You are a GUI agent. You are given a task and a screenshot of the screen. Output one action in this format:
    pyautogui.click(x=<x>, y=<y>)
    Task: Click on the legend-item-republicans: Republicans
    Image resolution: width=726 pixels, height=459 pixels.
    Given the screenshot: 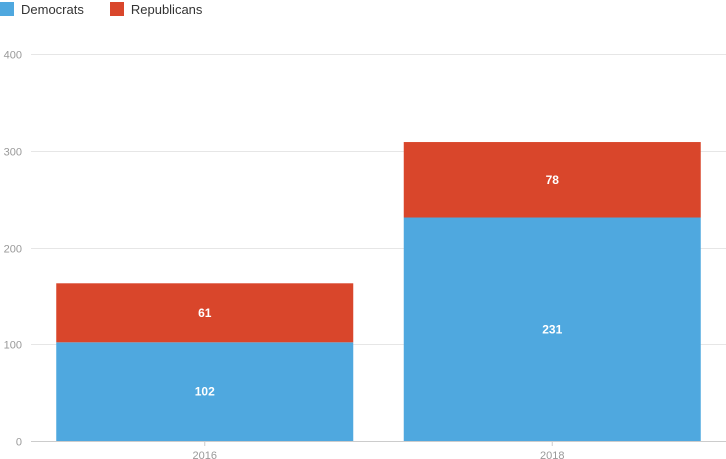 What is the action you would take?
    pyautogui.click(x=156, y=9)
    